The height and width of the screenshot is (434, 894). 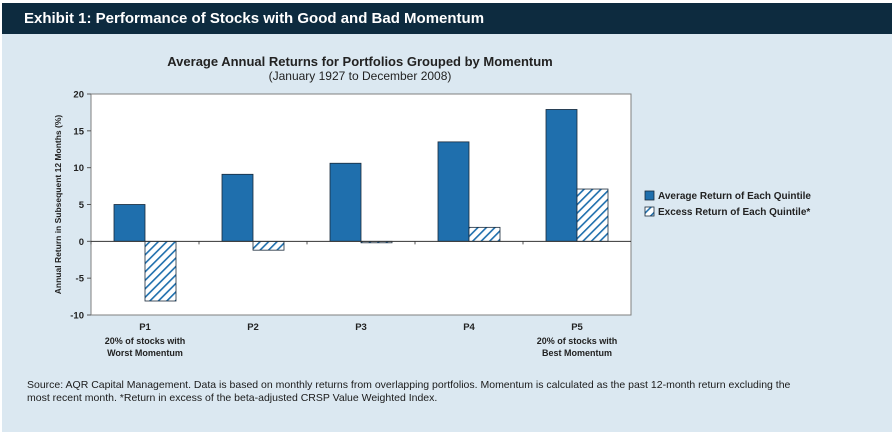 What do you see at coordinates (469, 327) in the screenshot?
I see `x-category-label: P4` at bounding box center [469, 327].